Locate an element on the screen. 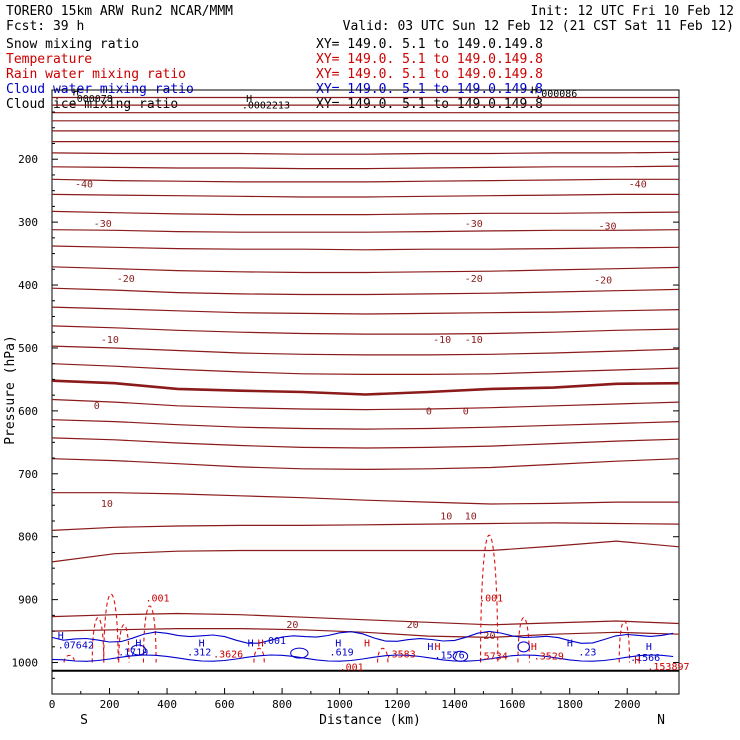  ice-label: .0002213 is located at coordinates (266, 106).